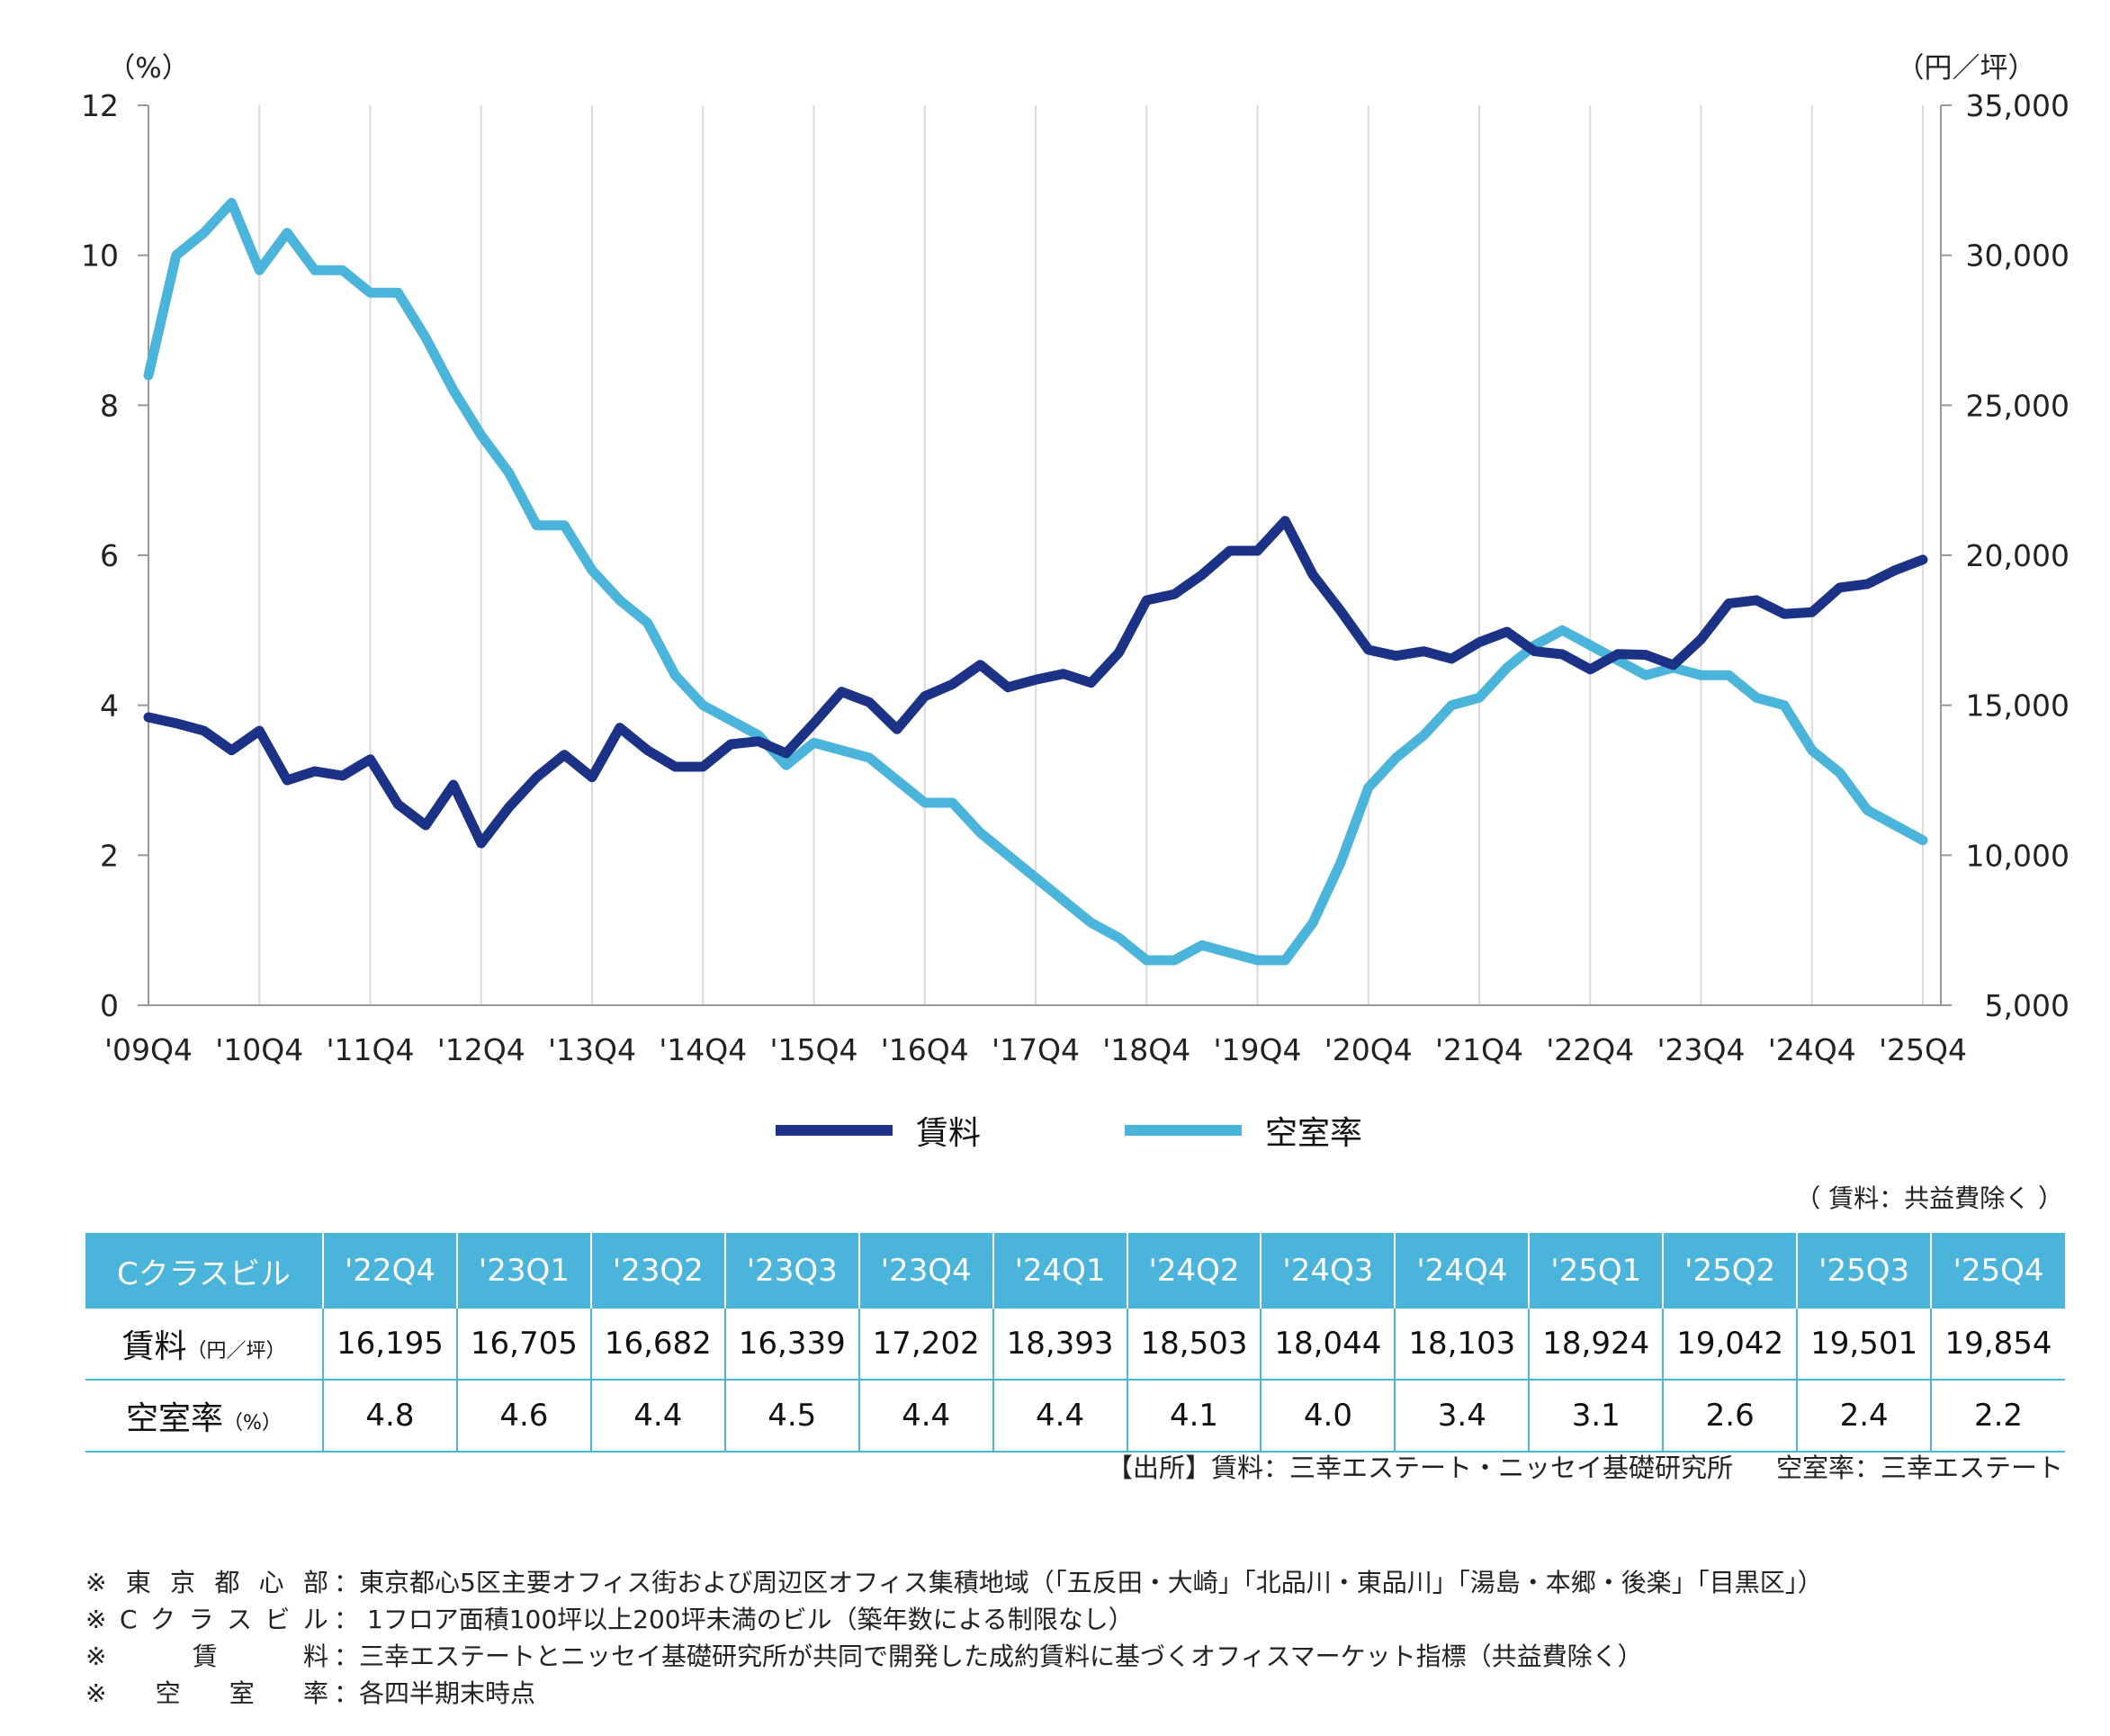 The height and width of the screenshot is (1736, 2110). Describe the element at coordinates (524, 1271) in the screenshot. I see `column-header: '23Q1` at that location.